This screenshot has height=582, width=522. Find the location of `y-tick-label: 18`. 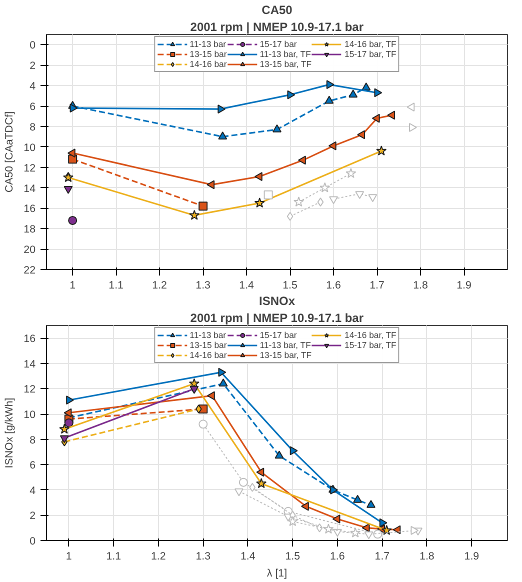

y-tick-label: 18 is located at coordinates (30, 230).